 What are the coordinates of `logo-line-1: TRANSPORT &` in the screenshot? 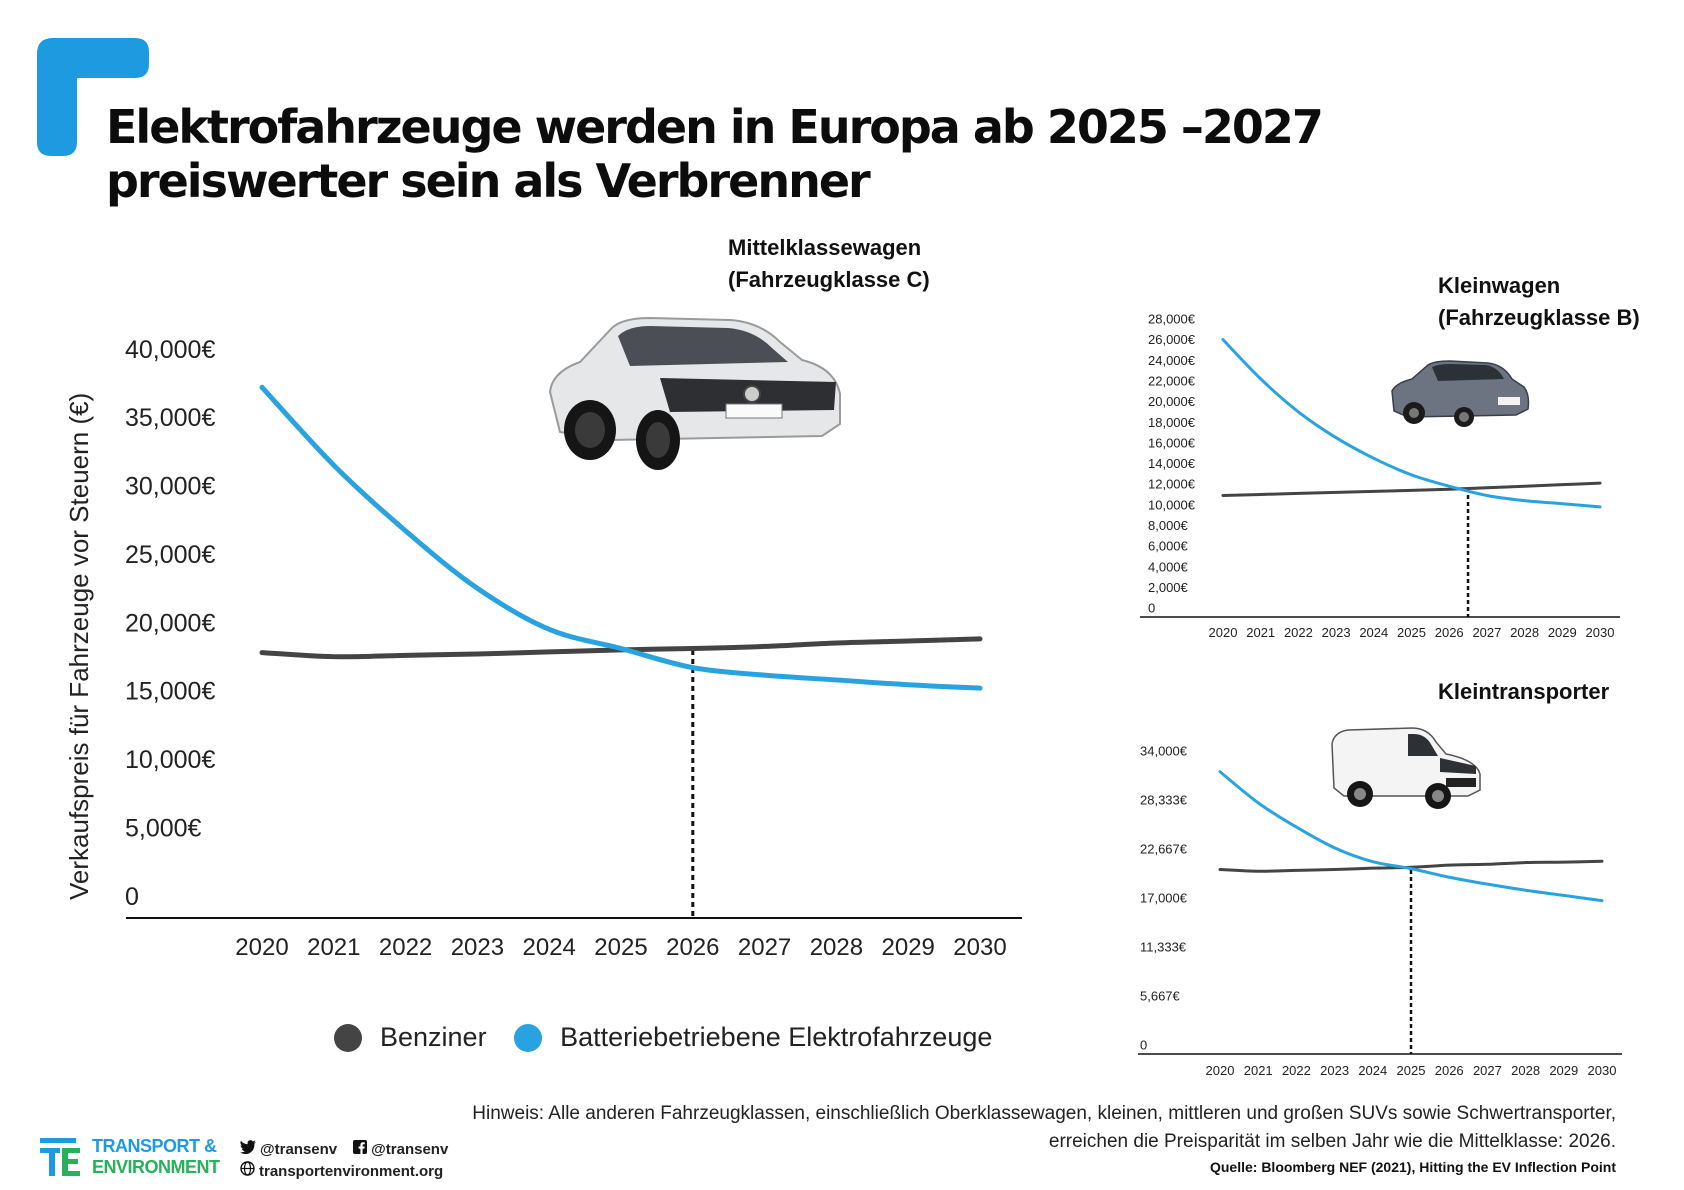 It's located at (154, 1146).